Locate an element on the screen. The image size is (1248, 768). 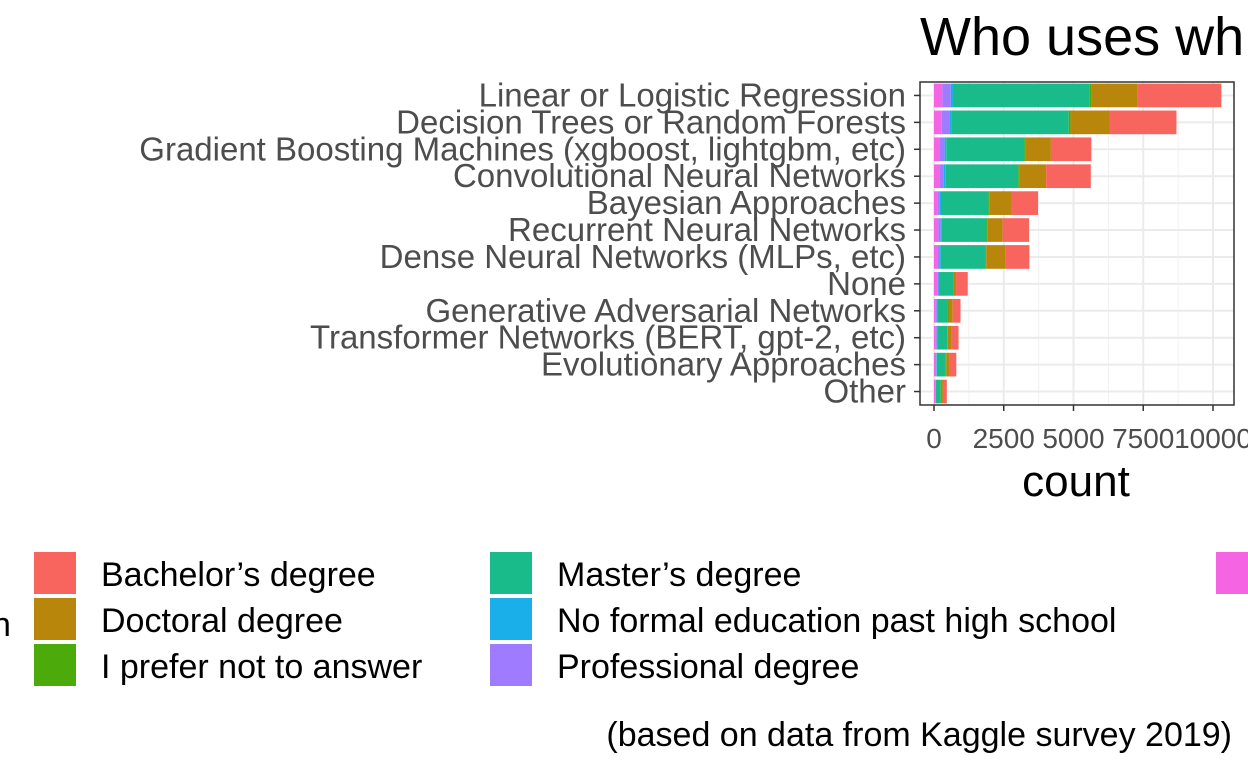
y-tick-label: Linear or Logistic Regression is located at coordinates (692, 94).